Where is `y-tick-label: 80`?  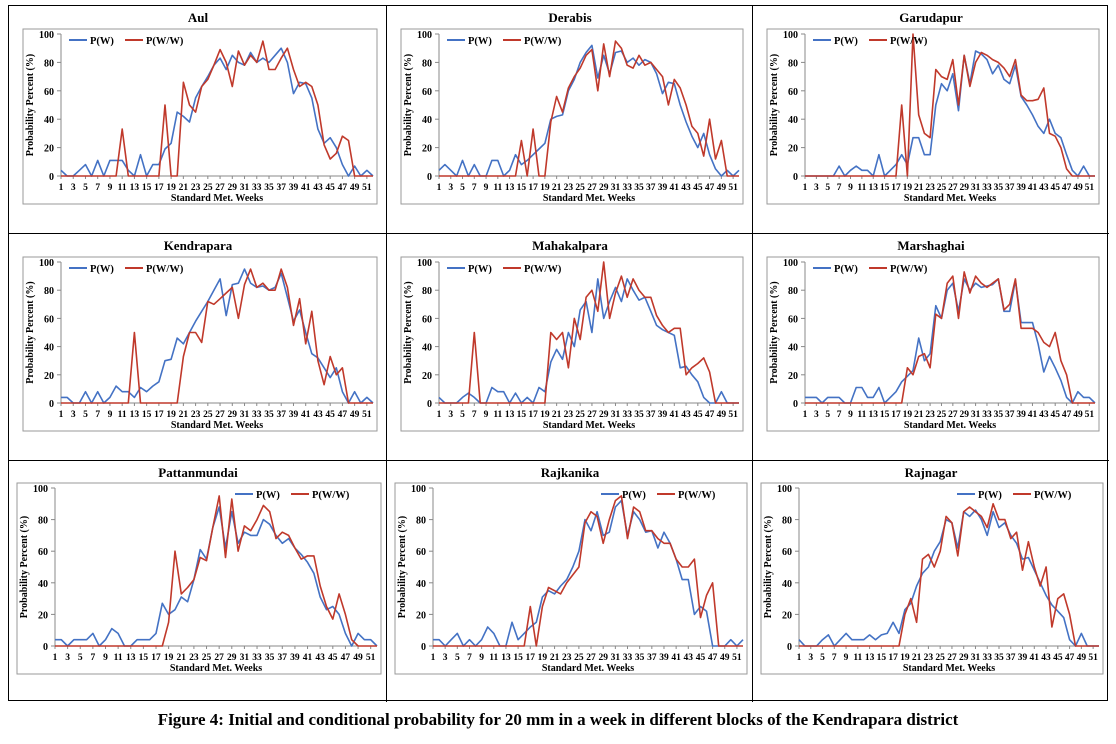 y-tick-label: 80 is located at coordinates (787, 521).